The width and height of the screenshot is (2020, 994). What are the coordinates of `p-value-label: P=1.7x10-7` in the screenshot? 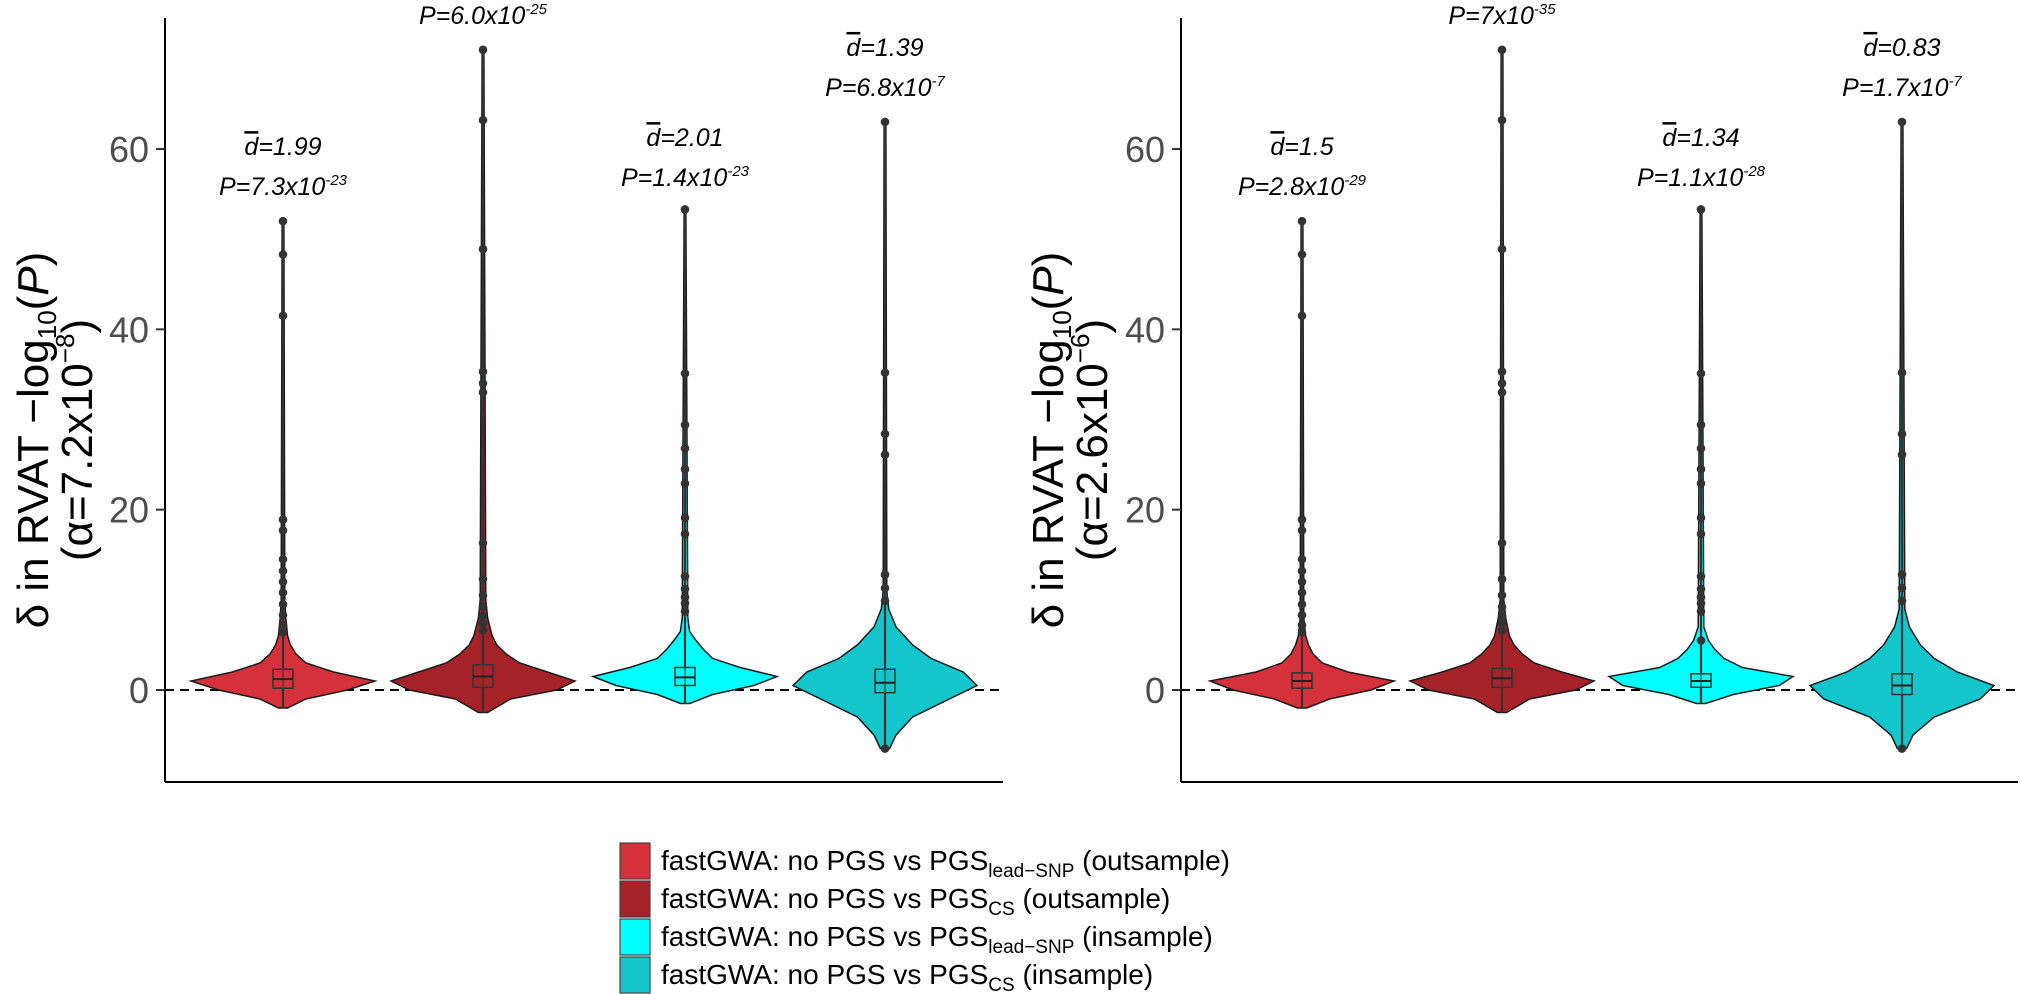 It's located at (1902, 87).